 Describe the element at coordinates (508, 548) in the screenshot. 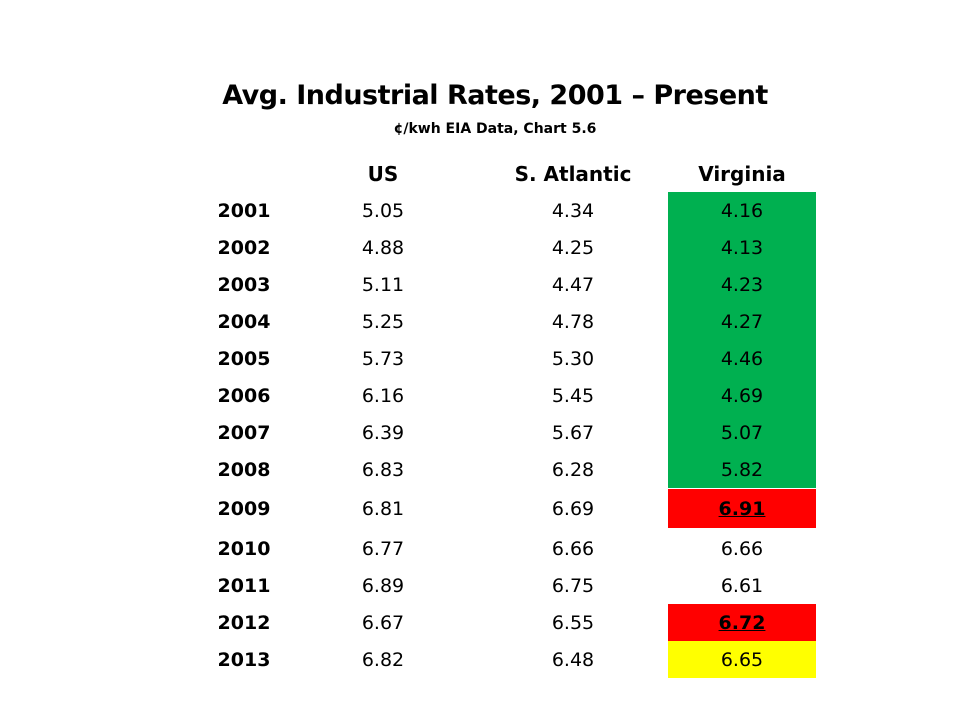

I see `table-row: 2010 6.77 6.66 6.66` at that location.